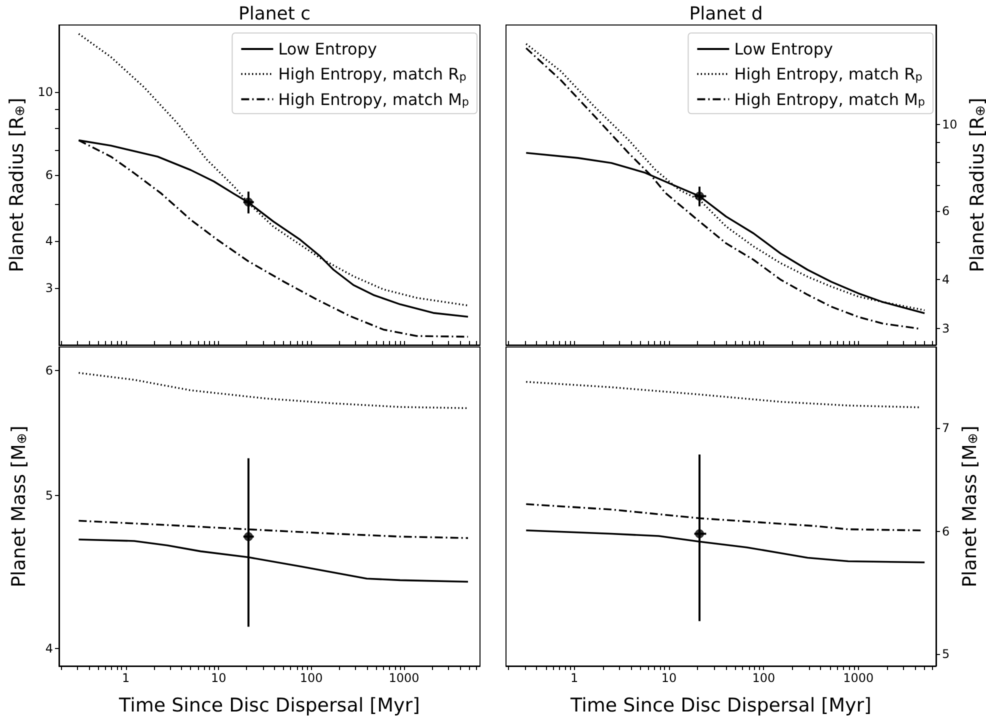  Describe the element at coordinates (946, 428) in the screenshot. I see `y-tick-label: 7` at that location.